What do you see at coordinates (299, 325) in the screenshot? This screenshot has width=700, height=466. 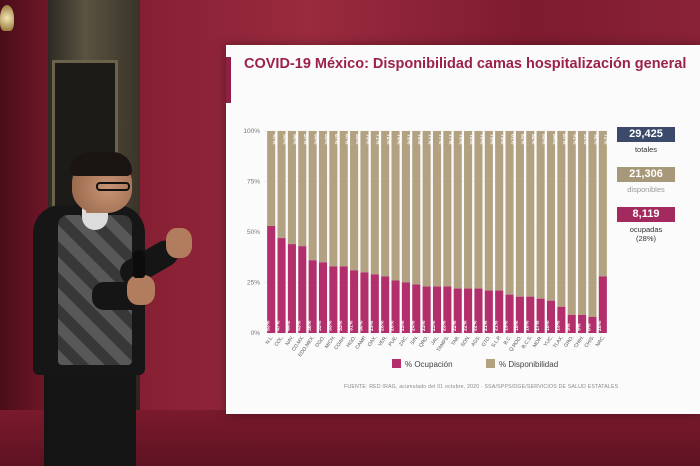 I see `ocupacion-value-label: 43%` at bounding box center [299, 325].